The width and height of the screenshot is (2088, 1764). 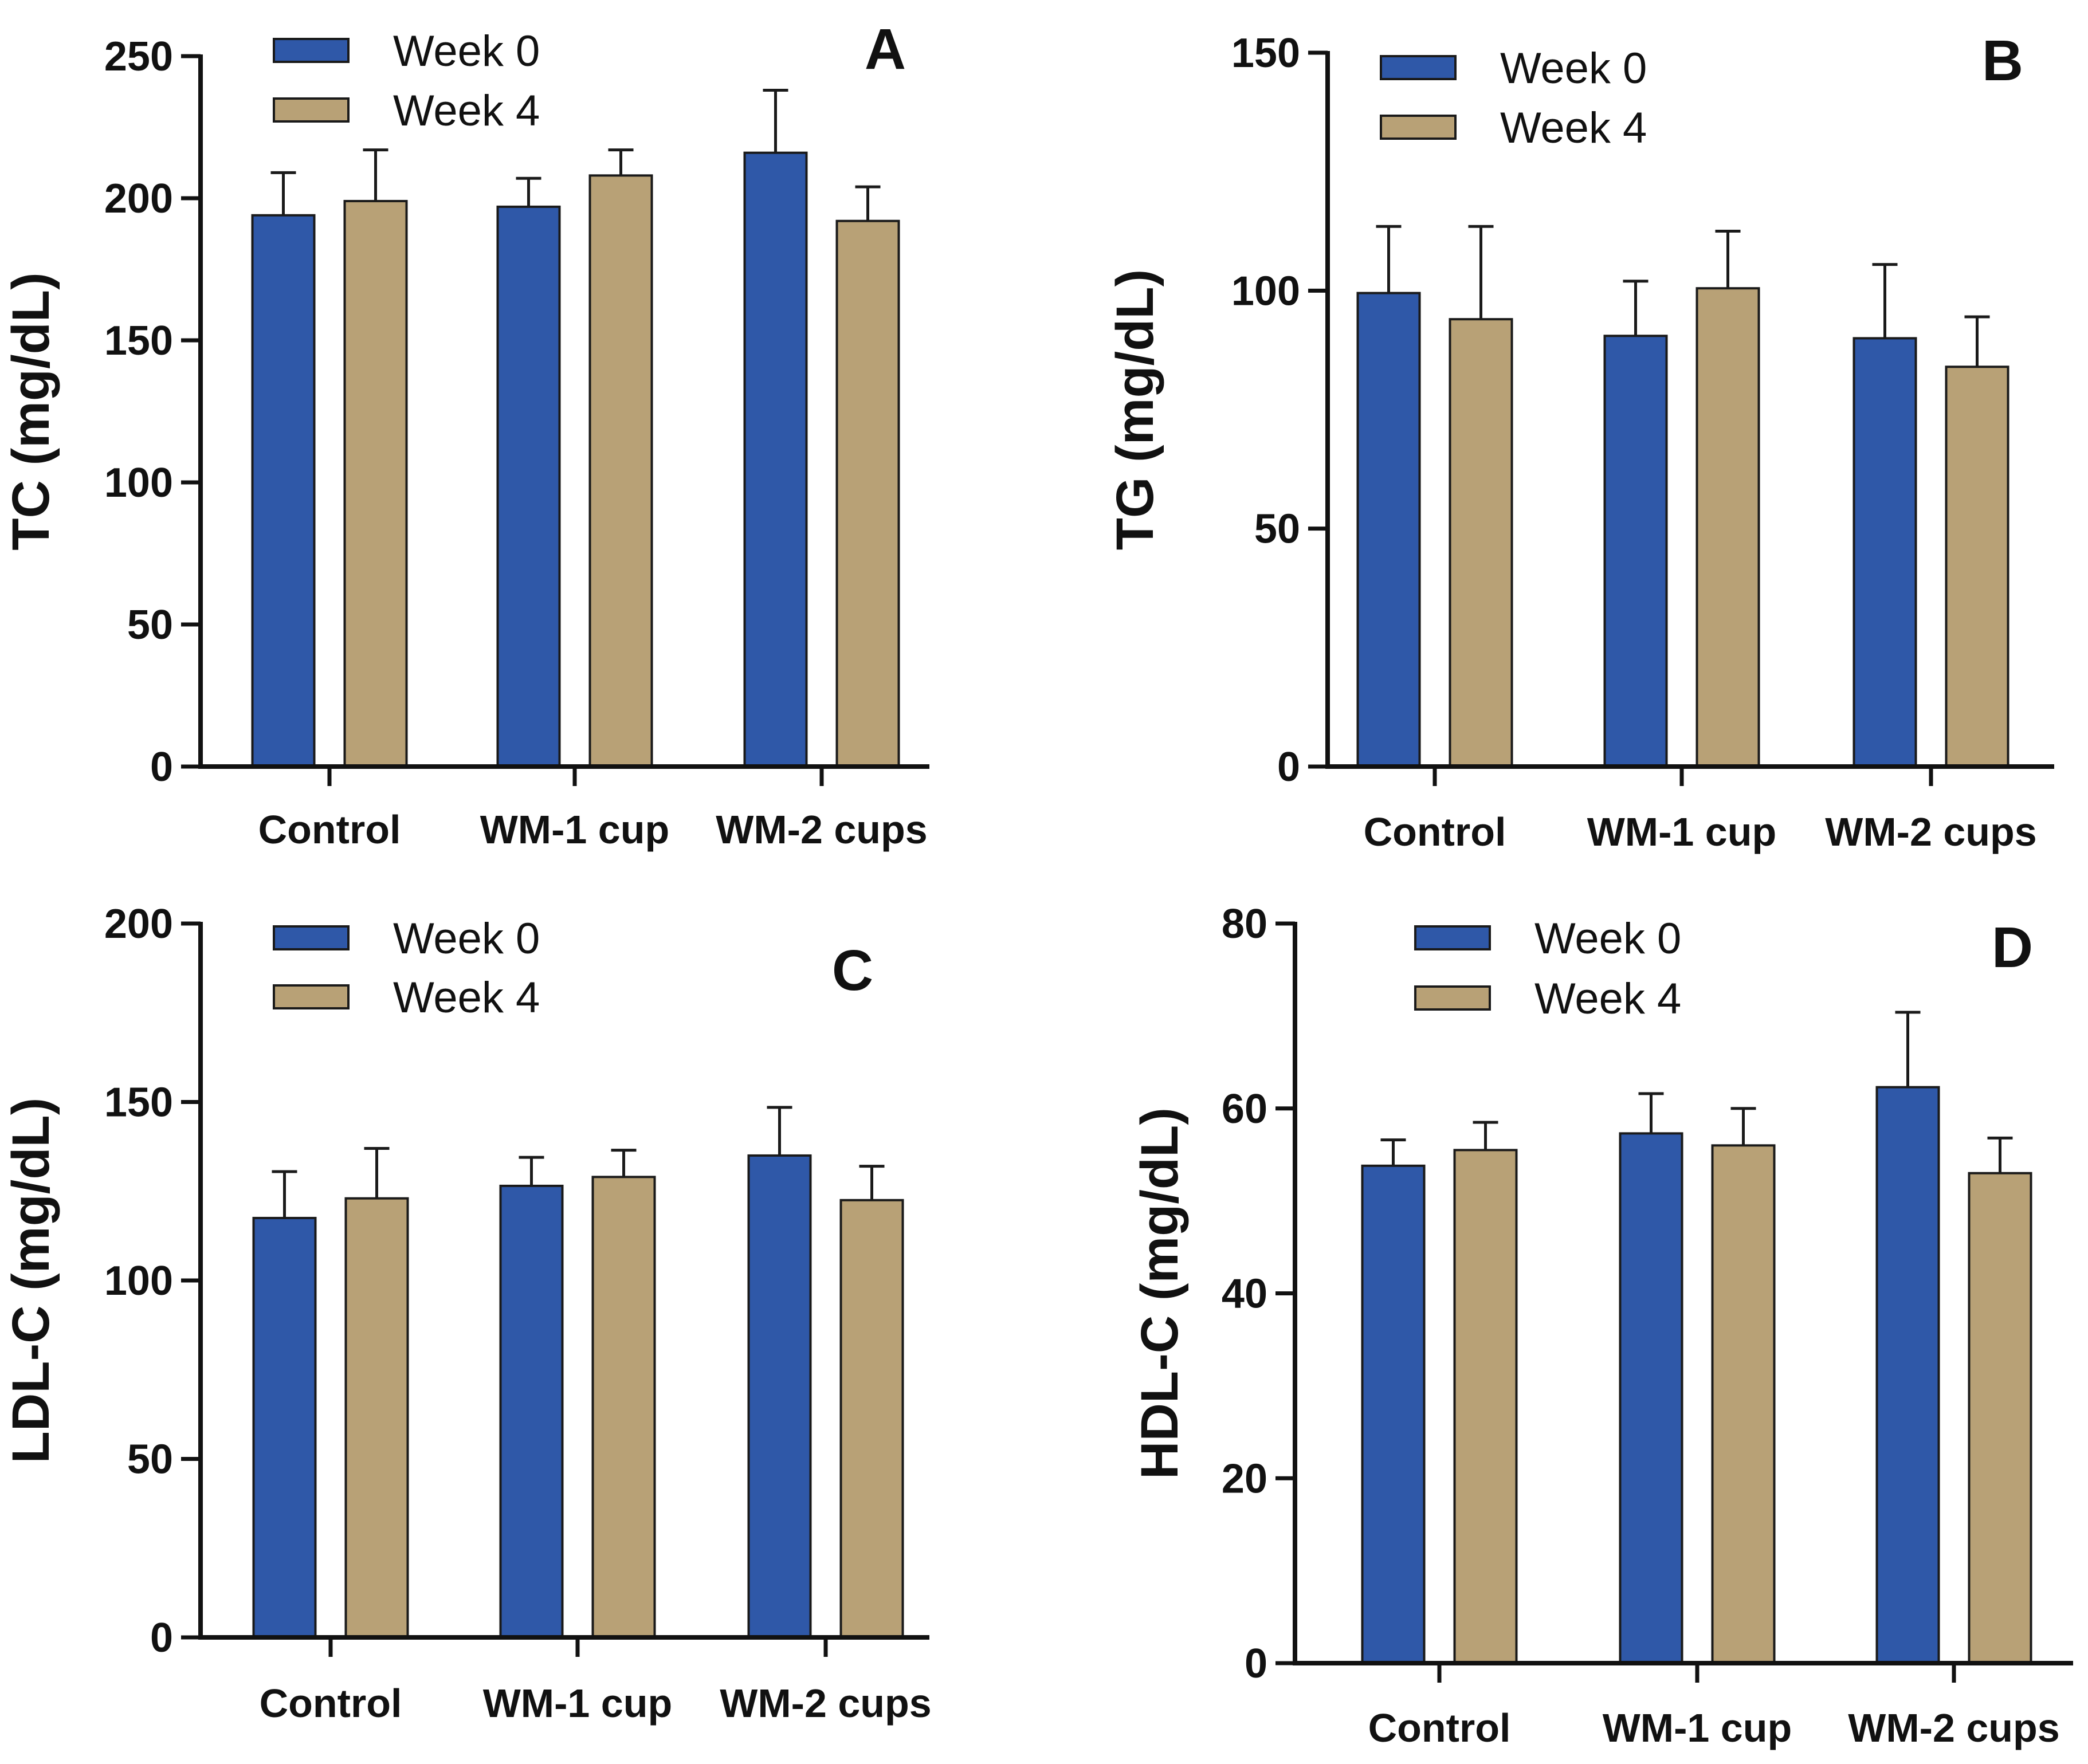 I want to click on y-tick-label: 80, so click(x=1244, y=924).